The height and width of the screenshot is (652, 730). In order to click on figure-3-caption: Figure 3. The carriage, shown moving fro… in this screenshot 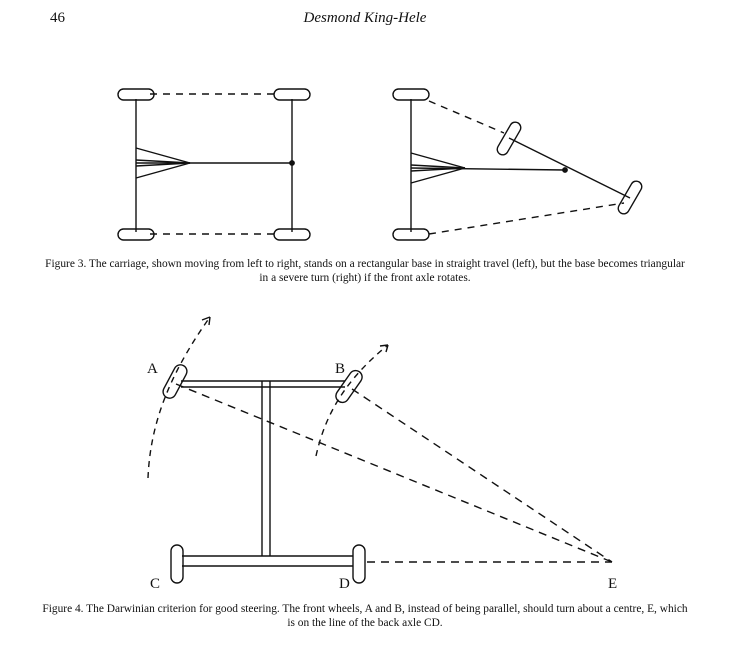, I will do `click(365, 271)`.